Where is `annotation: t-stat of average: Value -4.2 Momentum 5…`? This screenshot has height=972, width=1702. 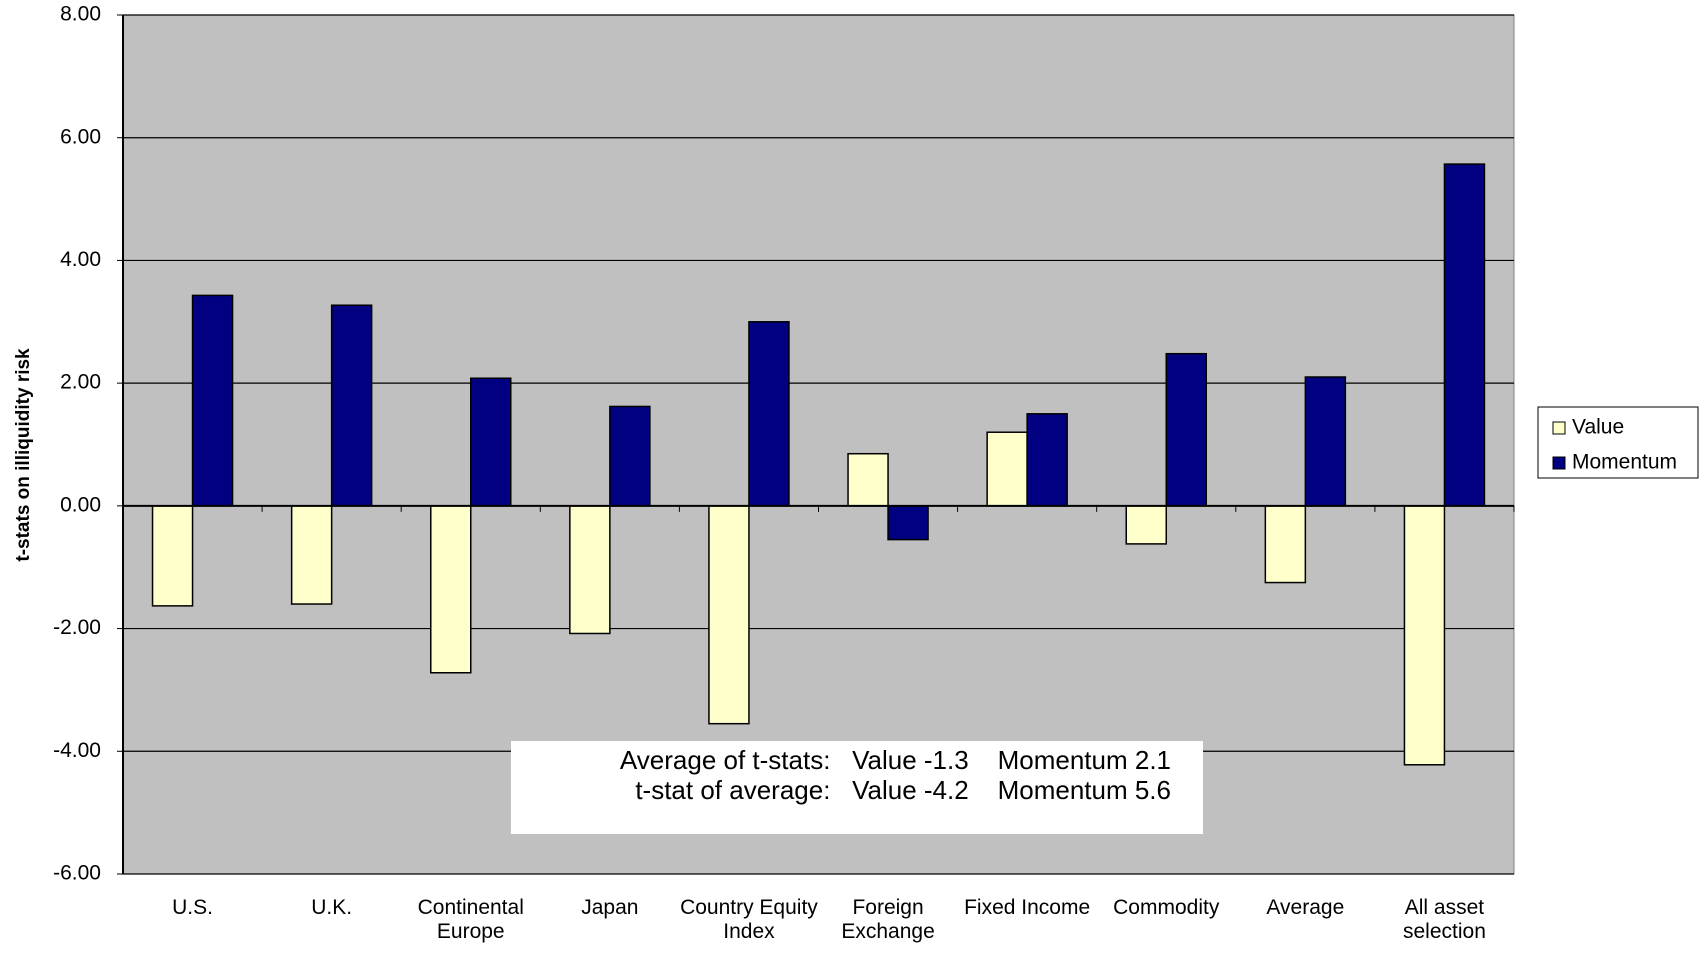 annotation: t-stat of average: Value -4.2 Momentum 5… is located at coordinates (903, 790).